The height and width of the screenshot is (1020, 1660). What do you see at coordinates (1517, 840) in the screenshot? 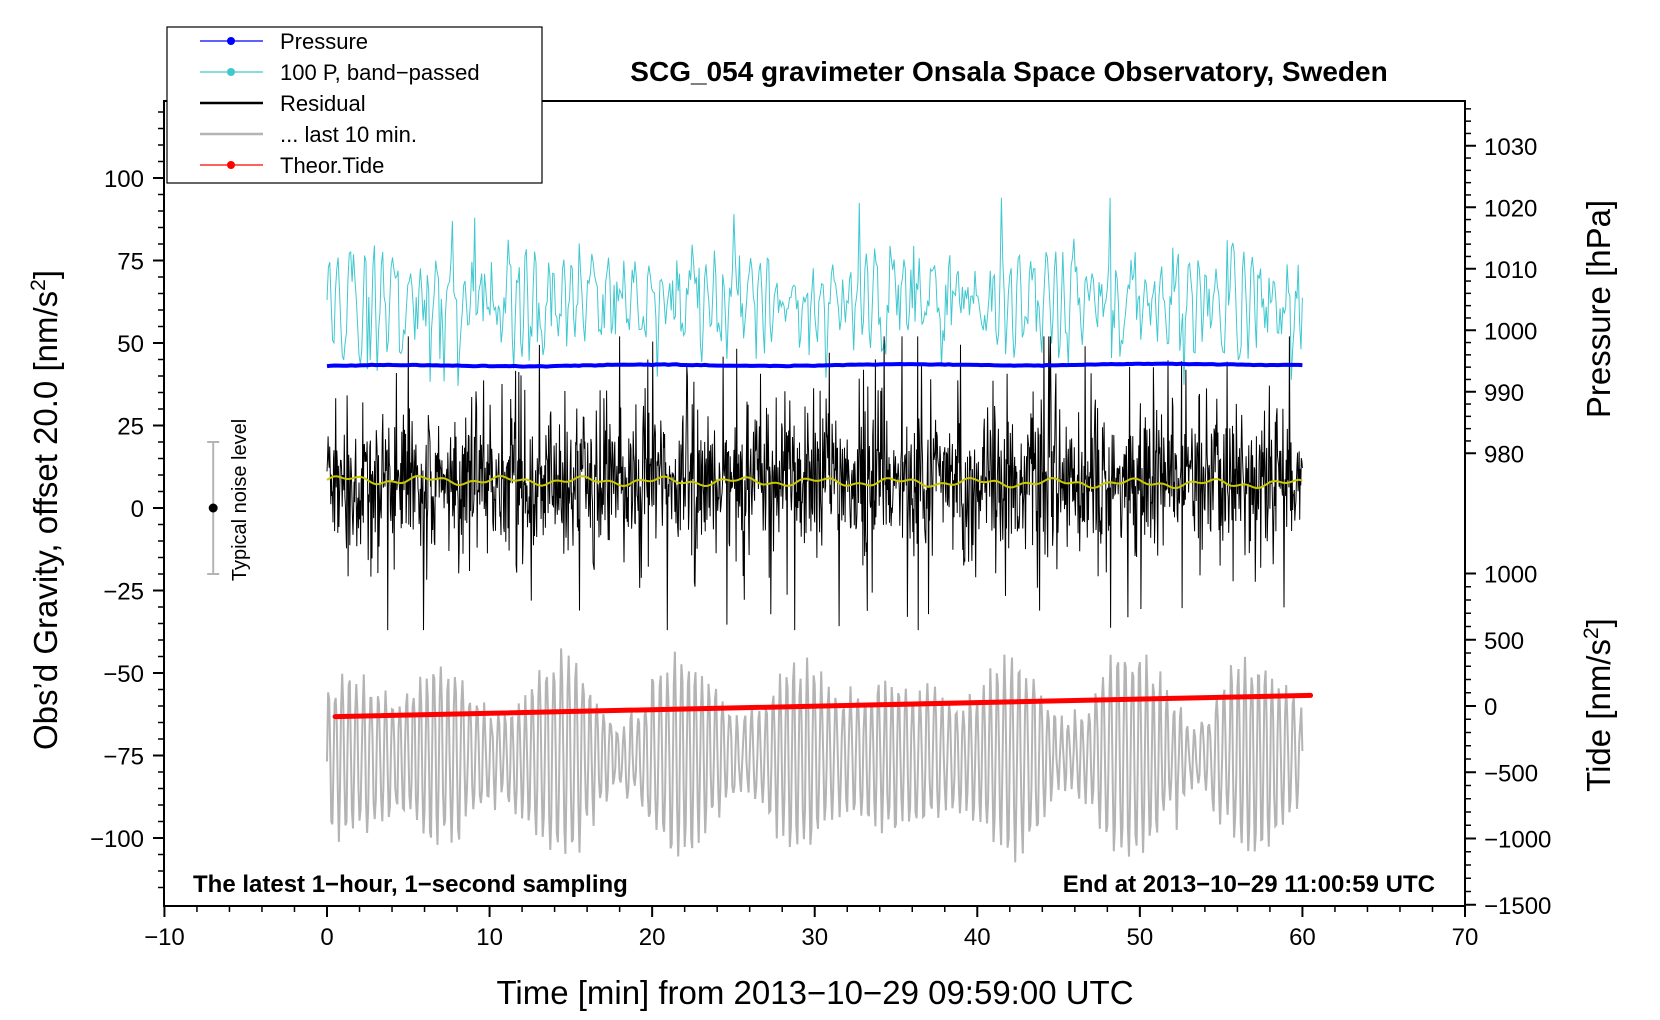
I see `tide-tick-label: −1000` at bounding box center [1517, 840].